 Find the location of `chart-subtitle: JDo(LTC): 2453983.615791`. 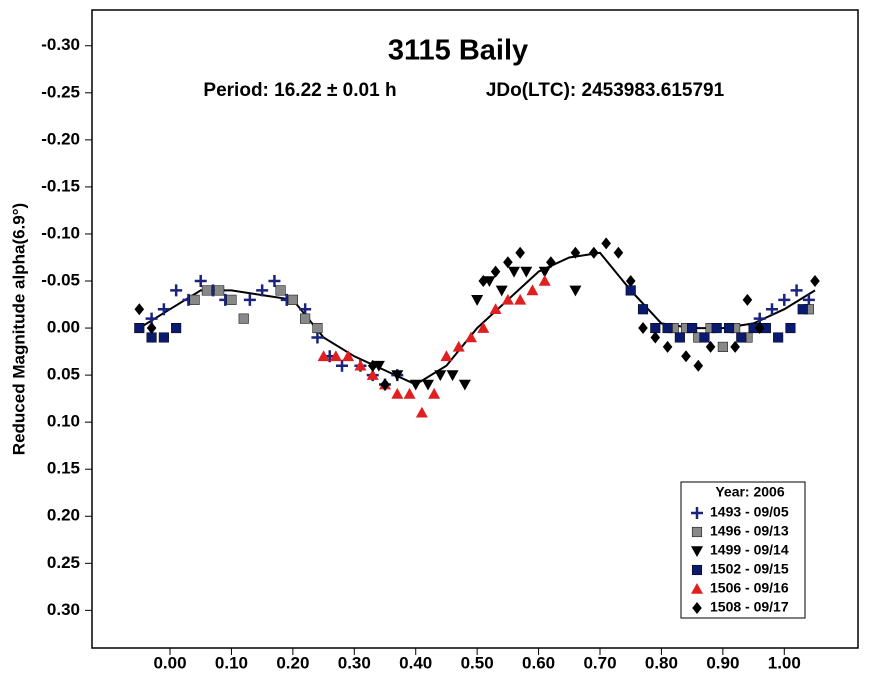

chart-subtitle: JDo(LTC): 2453983.615791 is located at coordinates (605, 90).